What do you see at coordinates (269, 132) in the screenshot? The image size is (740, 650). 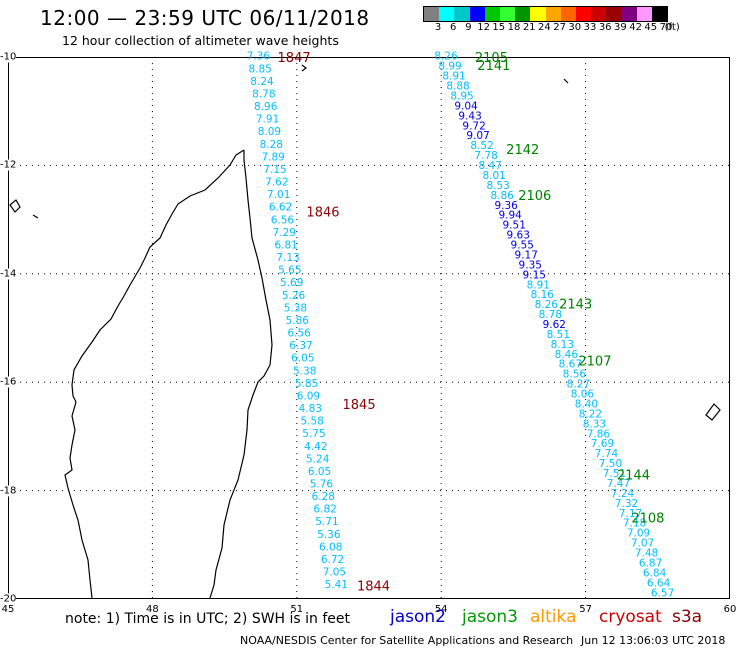 I see `wave-height-value: 8.09` at bounding box center [269, 132].